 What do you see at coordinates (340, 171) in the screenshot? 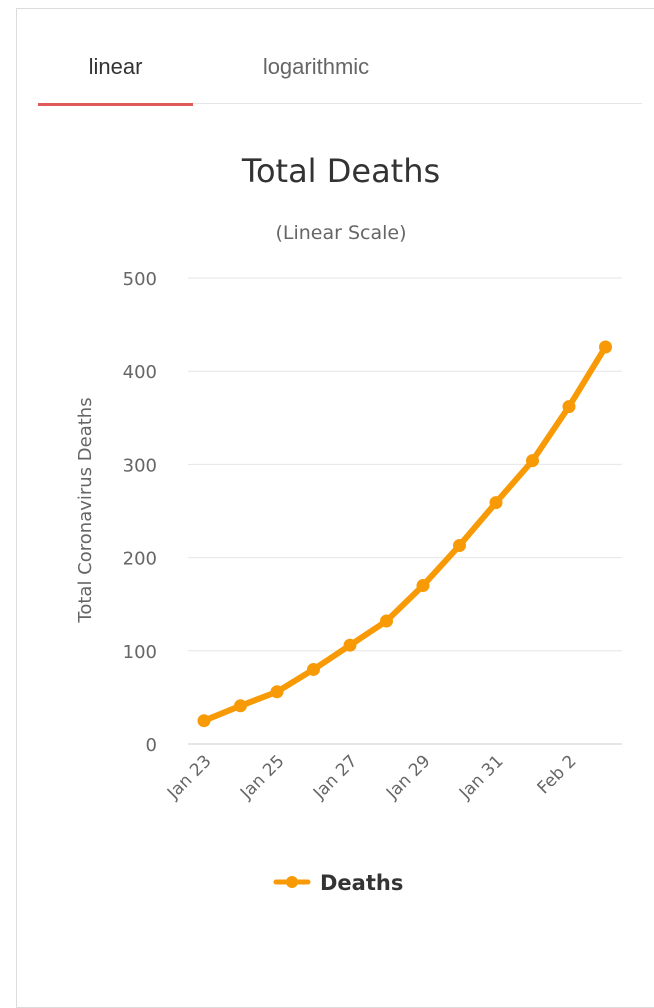
I see `chart-title: Total Deaths` at bounding box center [340, 171].